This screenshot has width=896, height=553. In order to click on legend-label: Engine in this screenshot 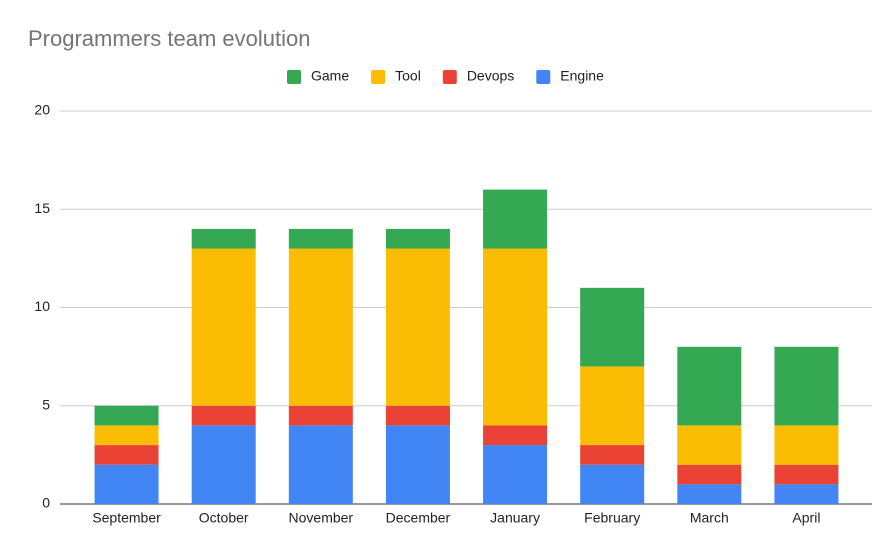, I will do `click(582, 76)`.